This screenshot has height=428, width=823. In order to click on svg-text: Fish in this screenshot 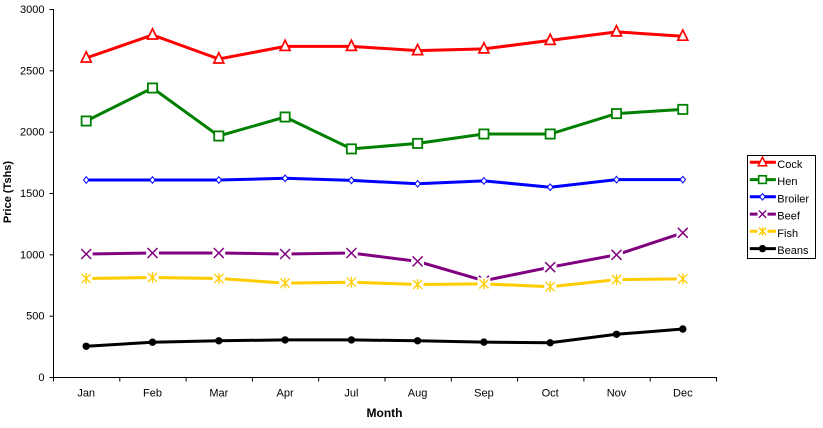, I will do `click(787, 234)`.